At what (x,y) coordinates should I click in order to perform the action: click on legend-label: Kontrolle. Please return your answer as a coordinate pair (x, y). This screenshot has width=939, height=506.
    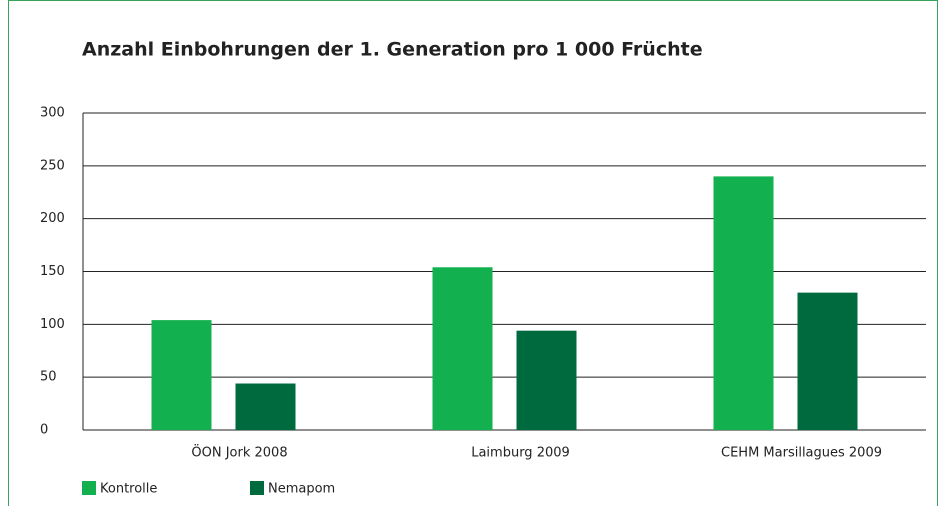
    Looking at the image, I should click on (128, 489).